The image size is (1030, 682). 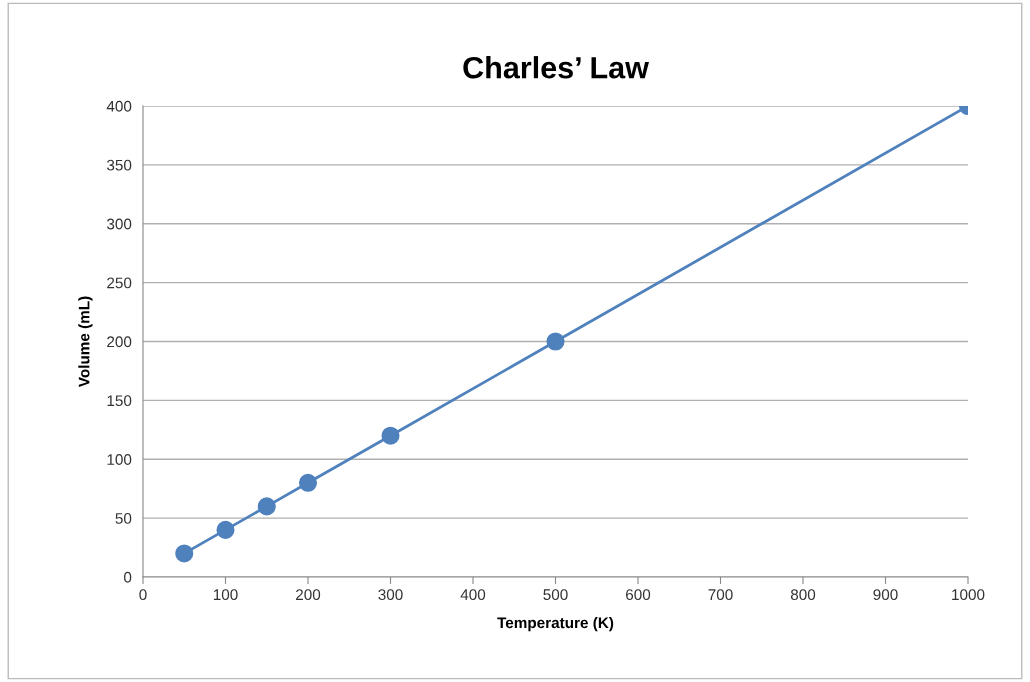 What do you see at coordinates (555, 595) in the screenshot?
I see `x-tick-label: 500` at bounding box center [555, 595].